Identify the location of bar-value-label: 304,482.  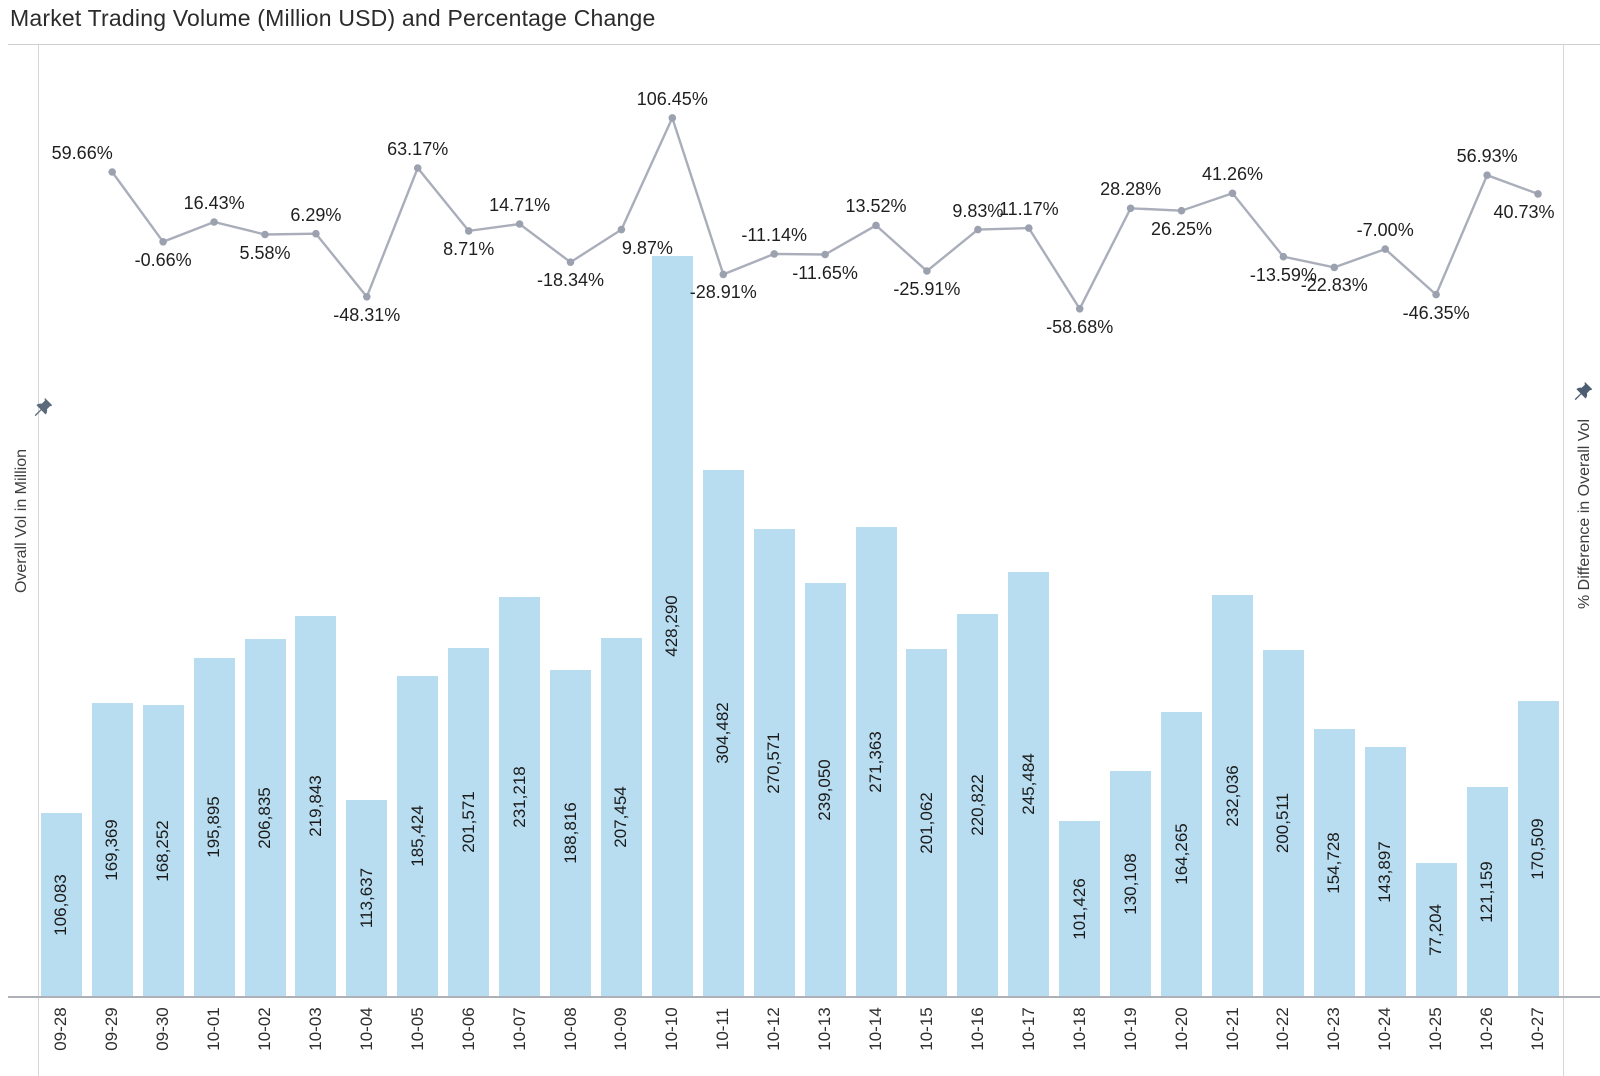
(723, 733).